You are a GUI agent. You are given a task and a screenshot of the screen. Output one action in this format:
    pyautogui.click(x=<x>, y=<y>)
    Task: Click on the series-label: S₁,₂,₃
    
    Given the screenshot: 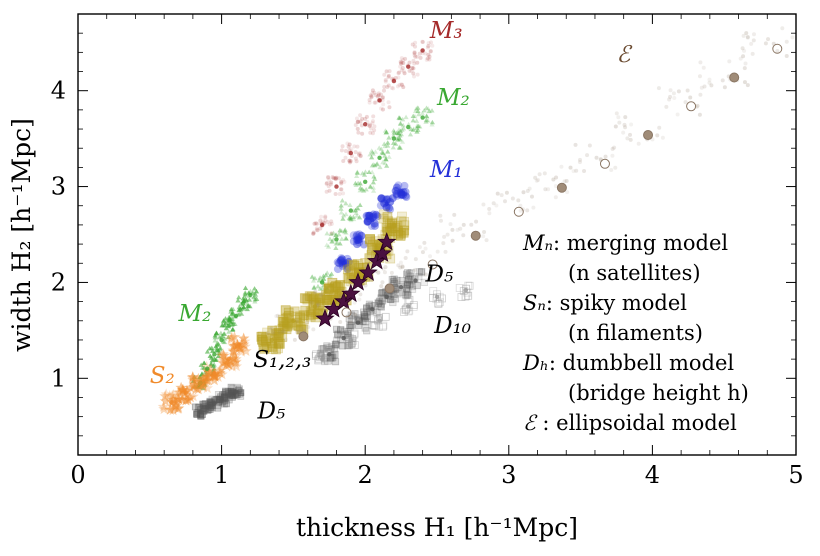 What is the action you would take?
    pyautogui.click(x=282, y=360)
    